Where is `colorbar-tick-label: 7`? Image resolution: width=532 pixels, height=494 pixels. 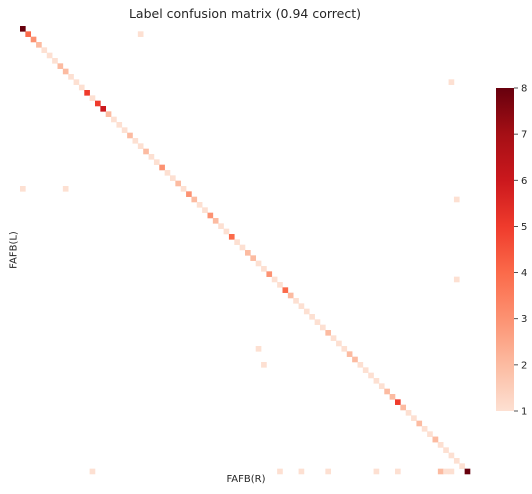 colorbar-tick-label: 7 is located at coordinates (524, 135).